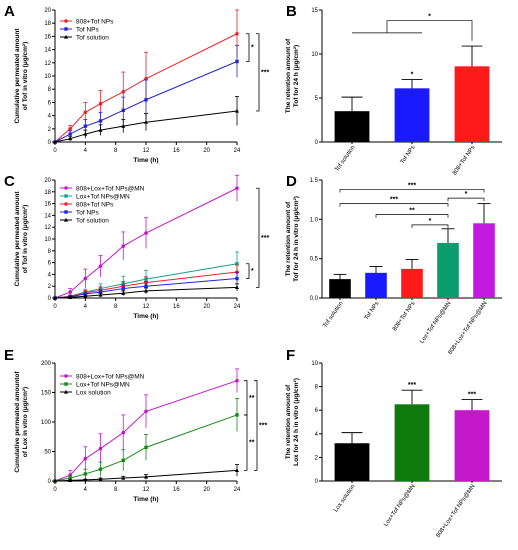 The image size is (518, 550). What do you see at coordinates (399, 506) in the screenshot?
I see `panel-f-xtick-label-1: Lox+Tof NPs@MN` at bounding box center [399, 506].